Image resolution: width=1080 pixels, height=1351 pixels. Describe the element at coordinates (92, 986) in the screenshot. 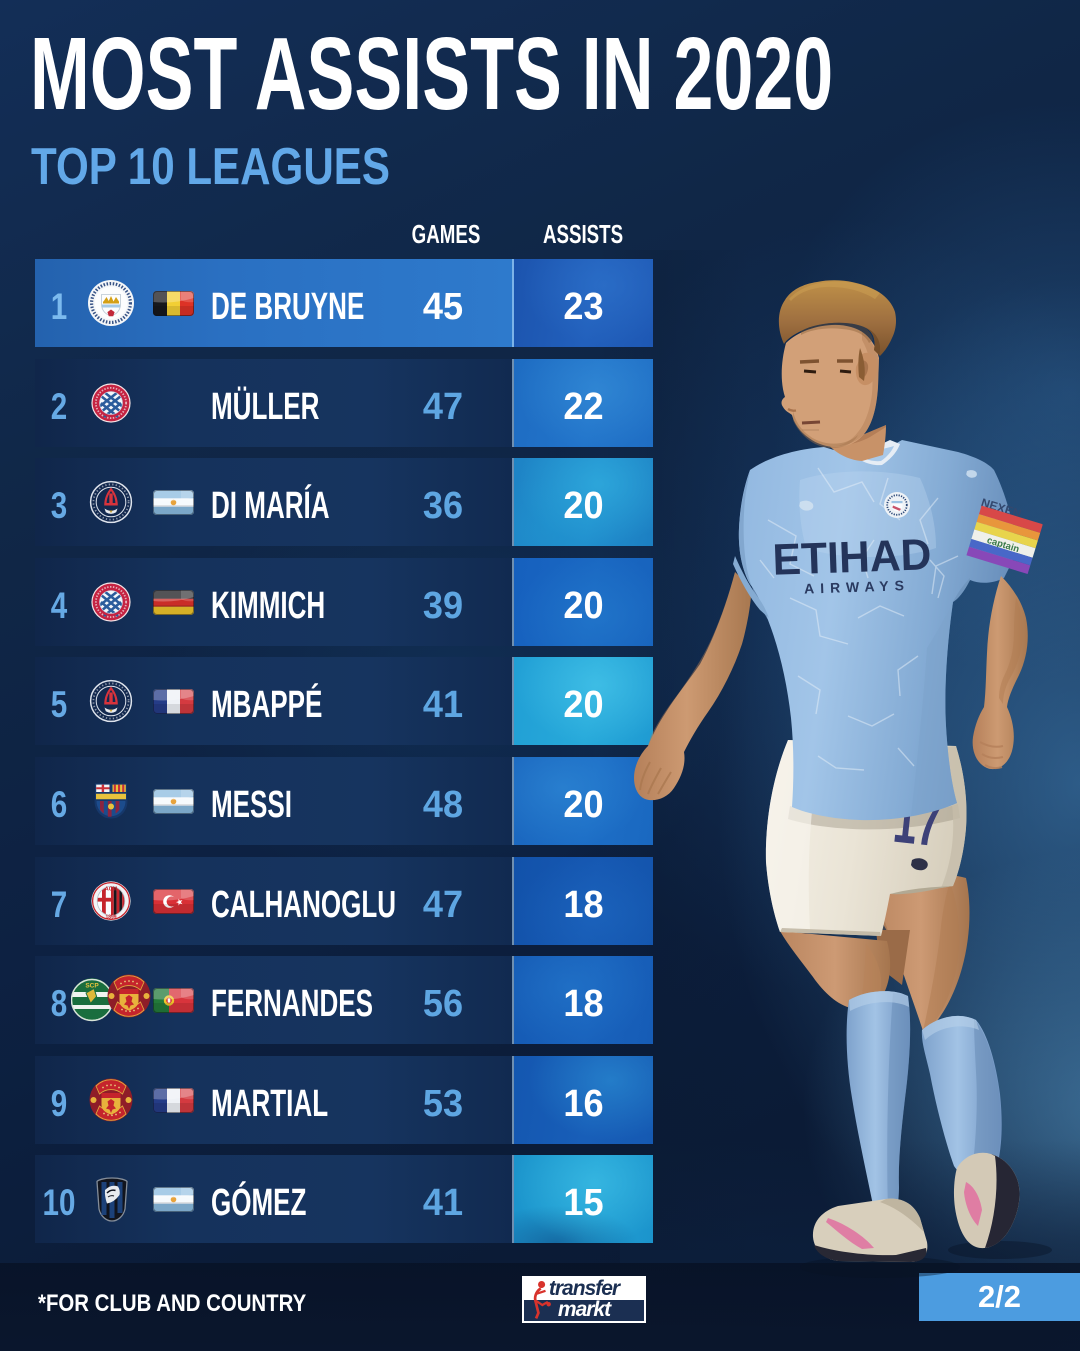

I see `svg-text: SCP` at that location.